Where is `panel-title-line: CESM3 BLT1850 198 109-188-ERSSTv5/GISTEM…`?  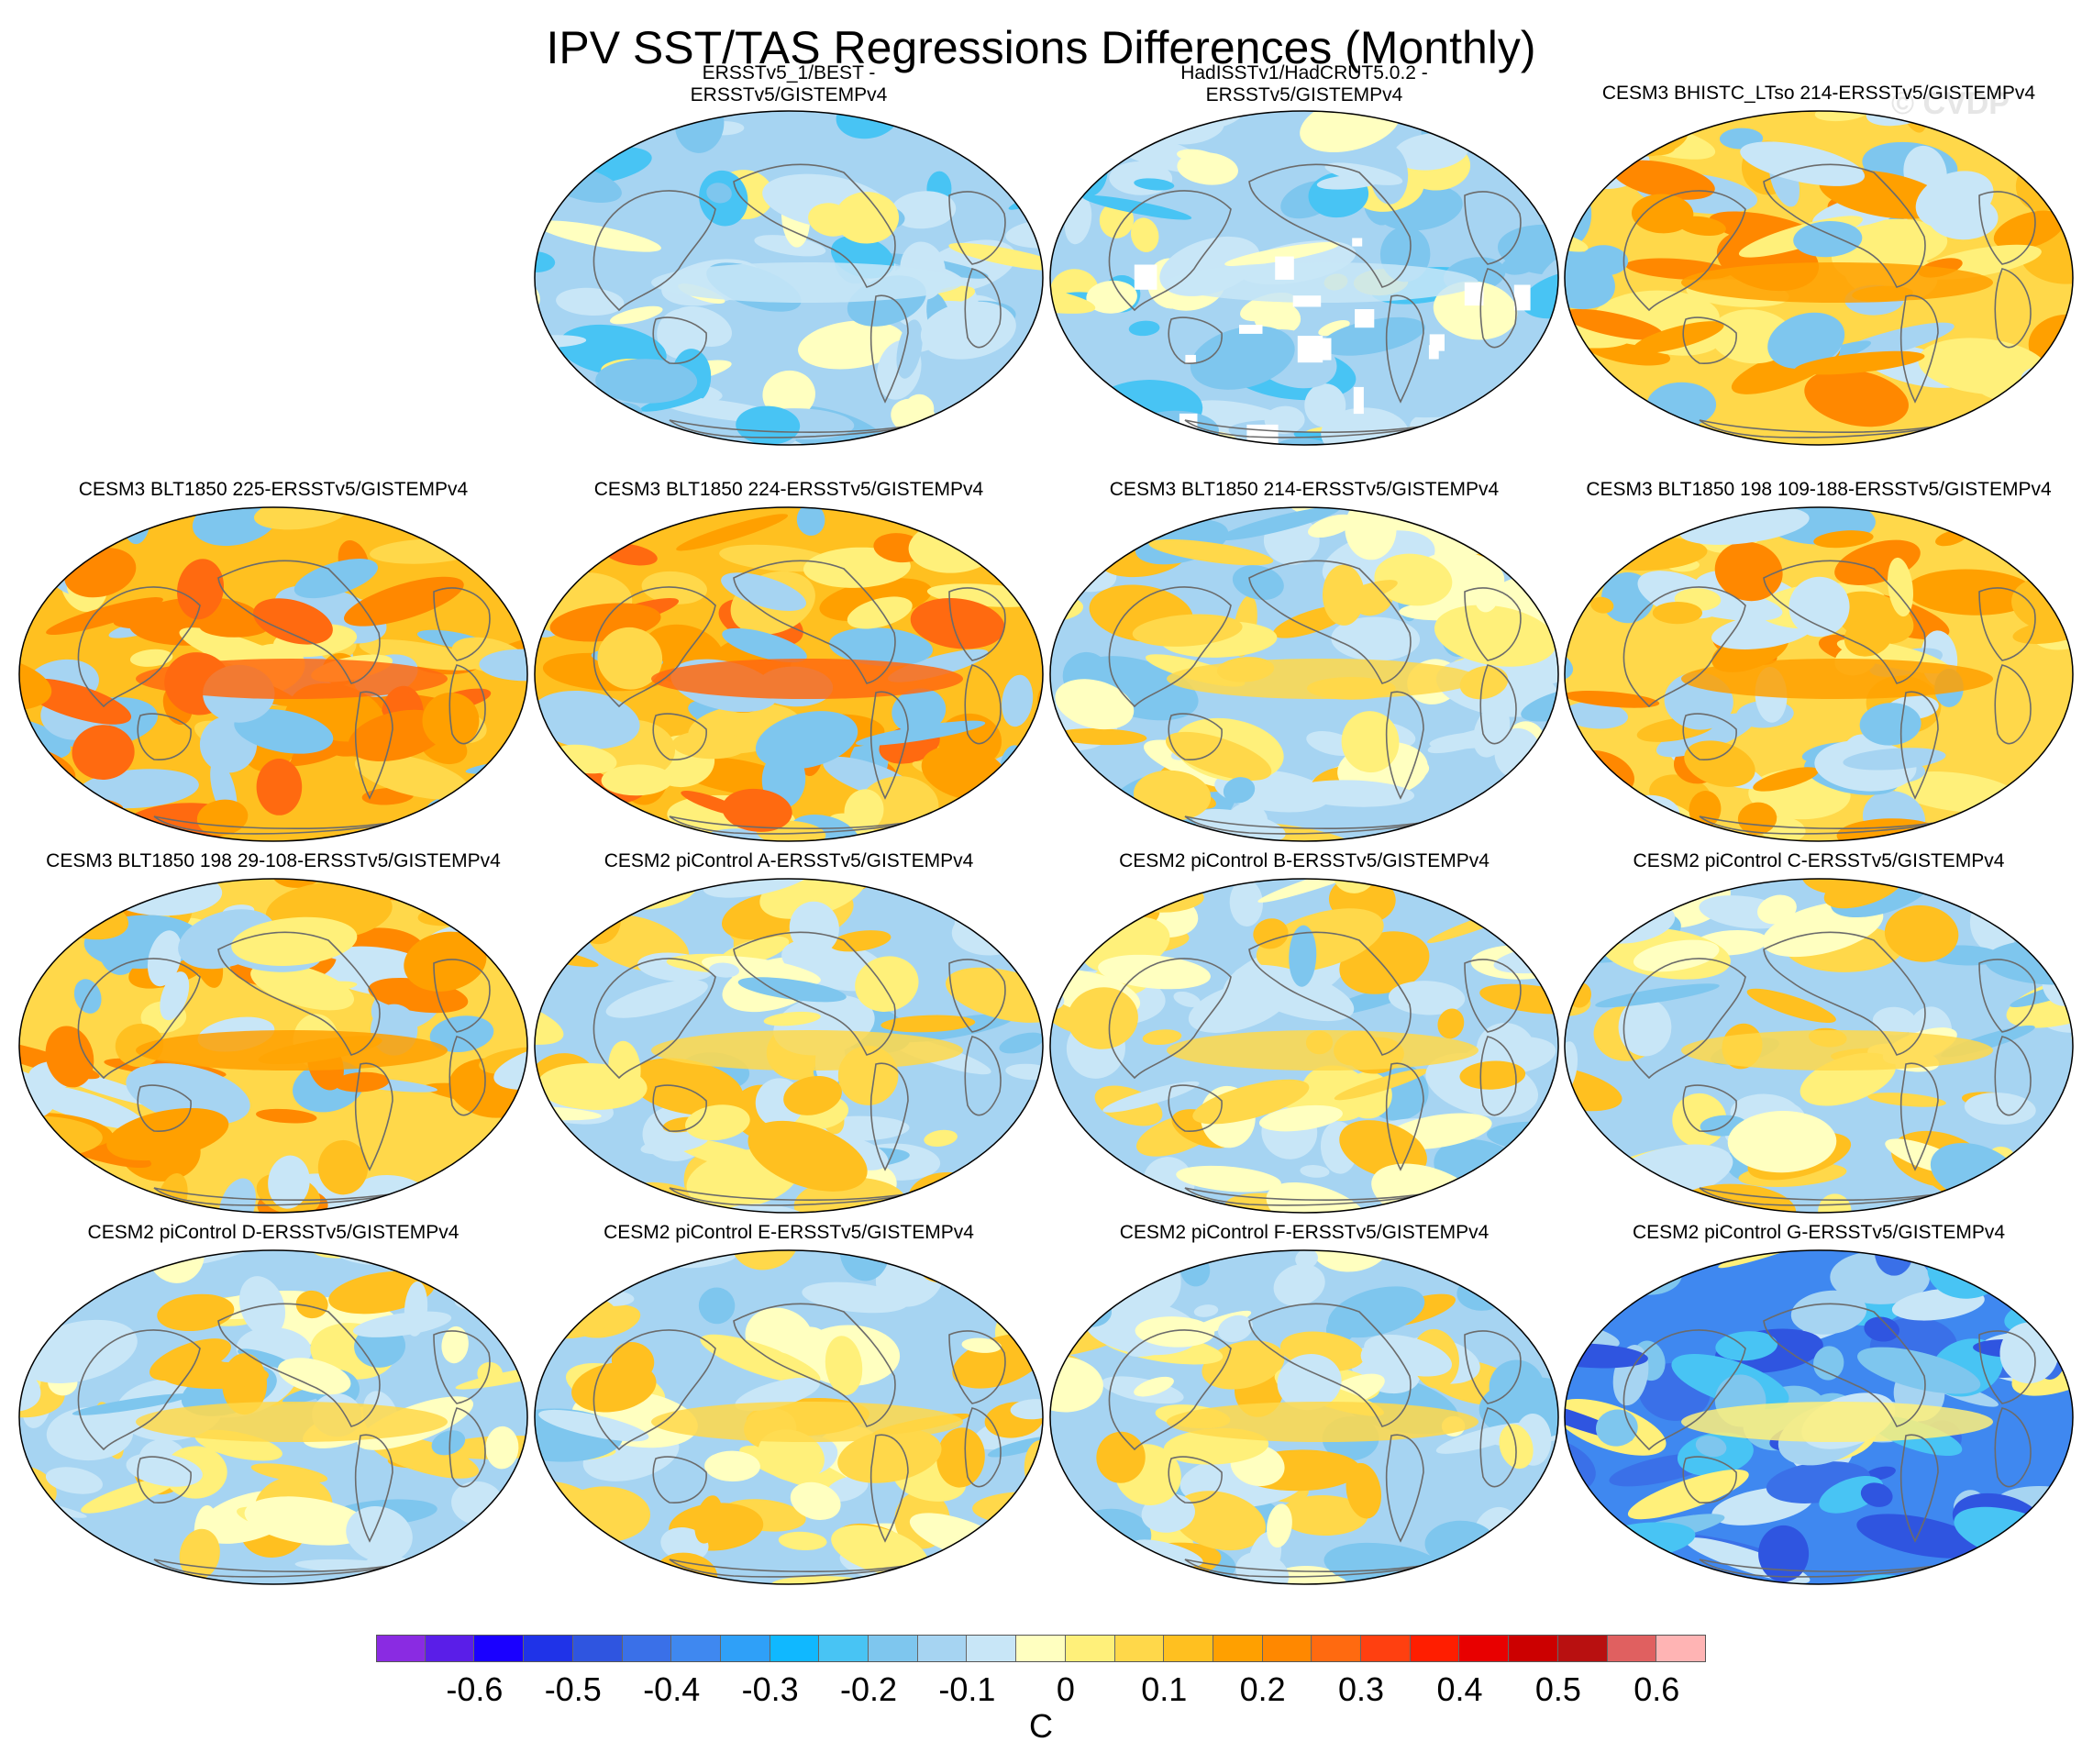
panel-title-line: CESM3 BLT1850 198 109-188-ERSSTv5/GISTEM… is located at coordinates (1819, 489).